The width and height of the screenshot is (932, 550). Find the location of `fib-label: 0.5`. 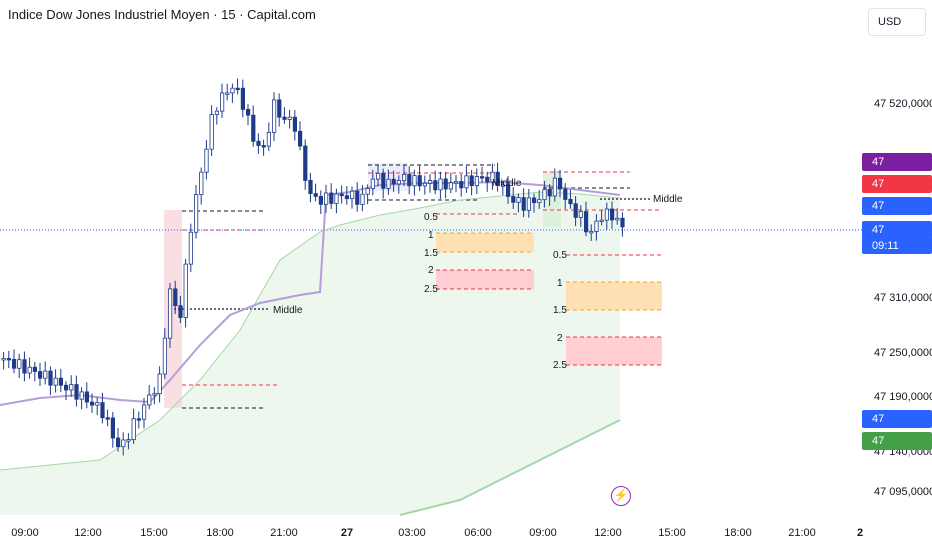

fib-label: 0.5 is located at coordinates (560, 255).